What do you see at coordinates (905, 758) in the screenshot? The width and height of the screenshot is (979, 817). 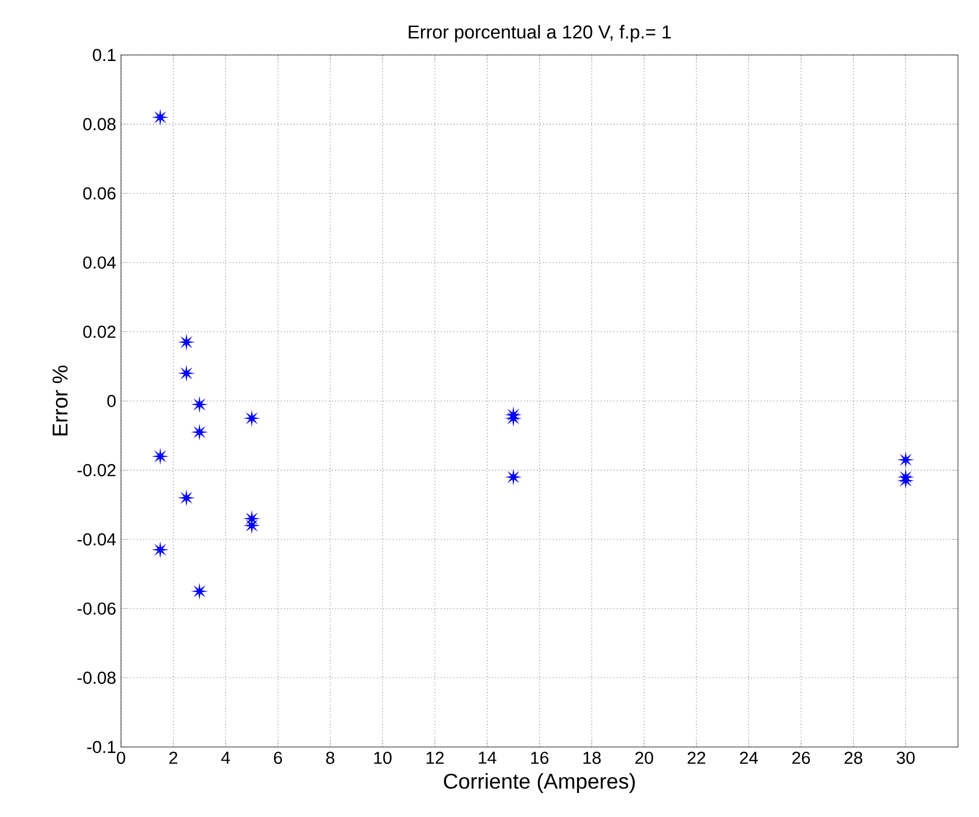 I see `x-tick-label: 30` at bounding box center [905, 758].